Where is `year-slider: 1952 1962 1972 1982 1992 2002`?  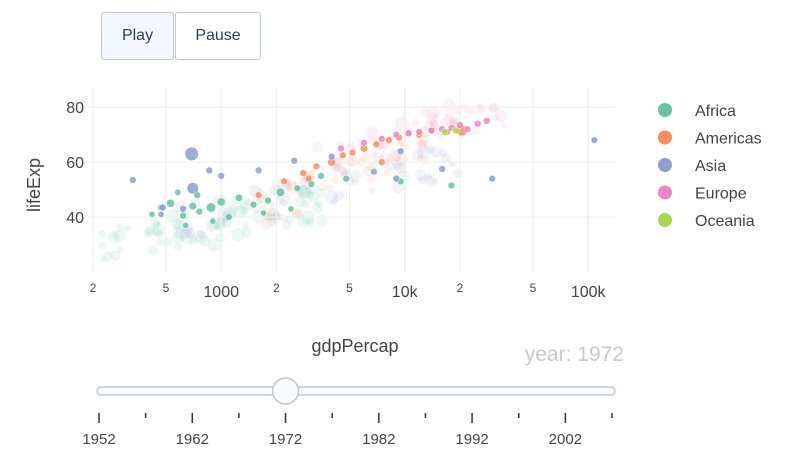 year-slider: 1952 1962 1972 1982 1992 2002 is located at coordinates (349, 412).